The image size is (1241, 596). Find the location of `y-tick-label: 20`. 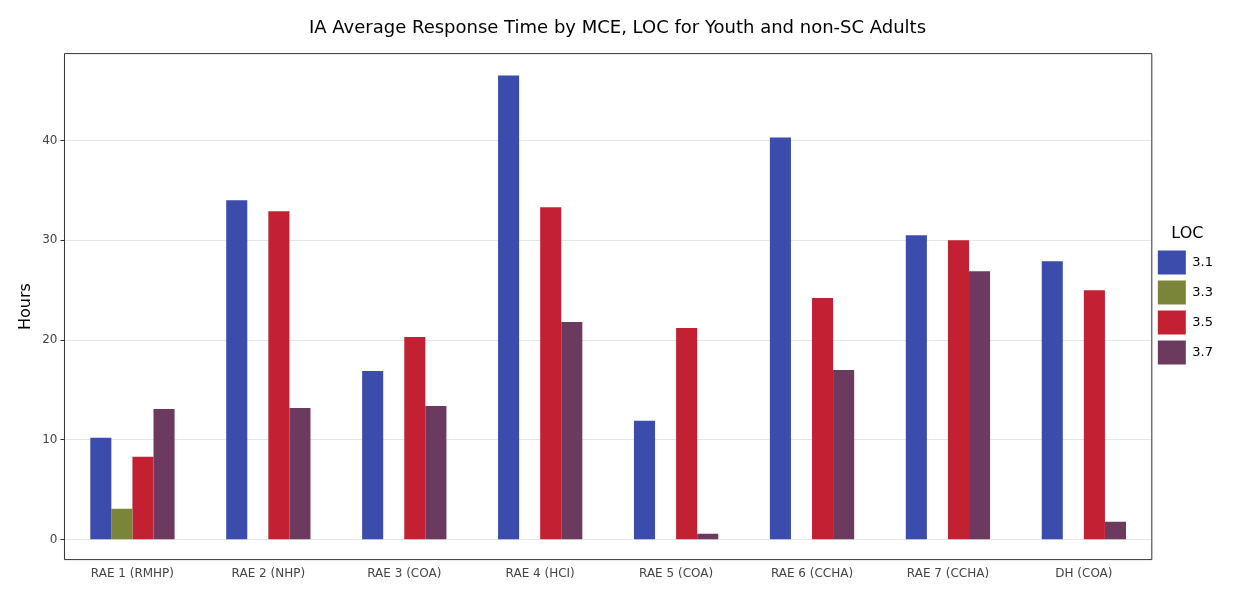

y-tick-label: 20 is located at coordinates (50, 339).